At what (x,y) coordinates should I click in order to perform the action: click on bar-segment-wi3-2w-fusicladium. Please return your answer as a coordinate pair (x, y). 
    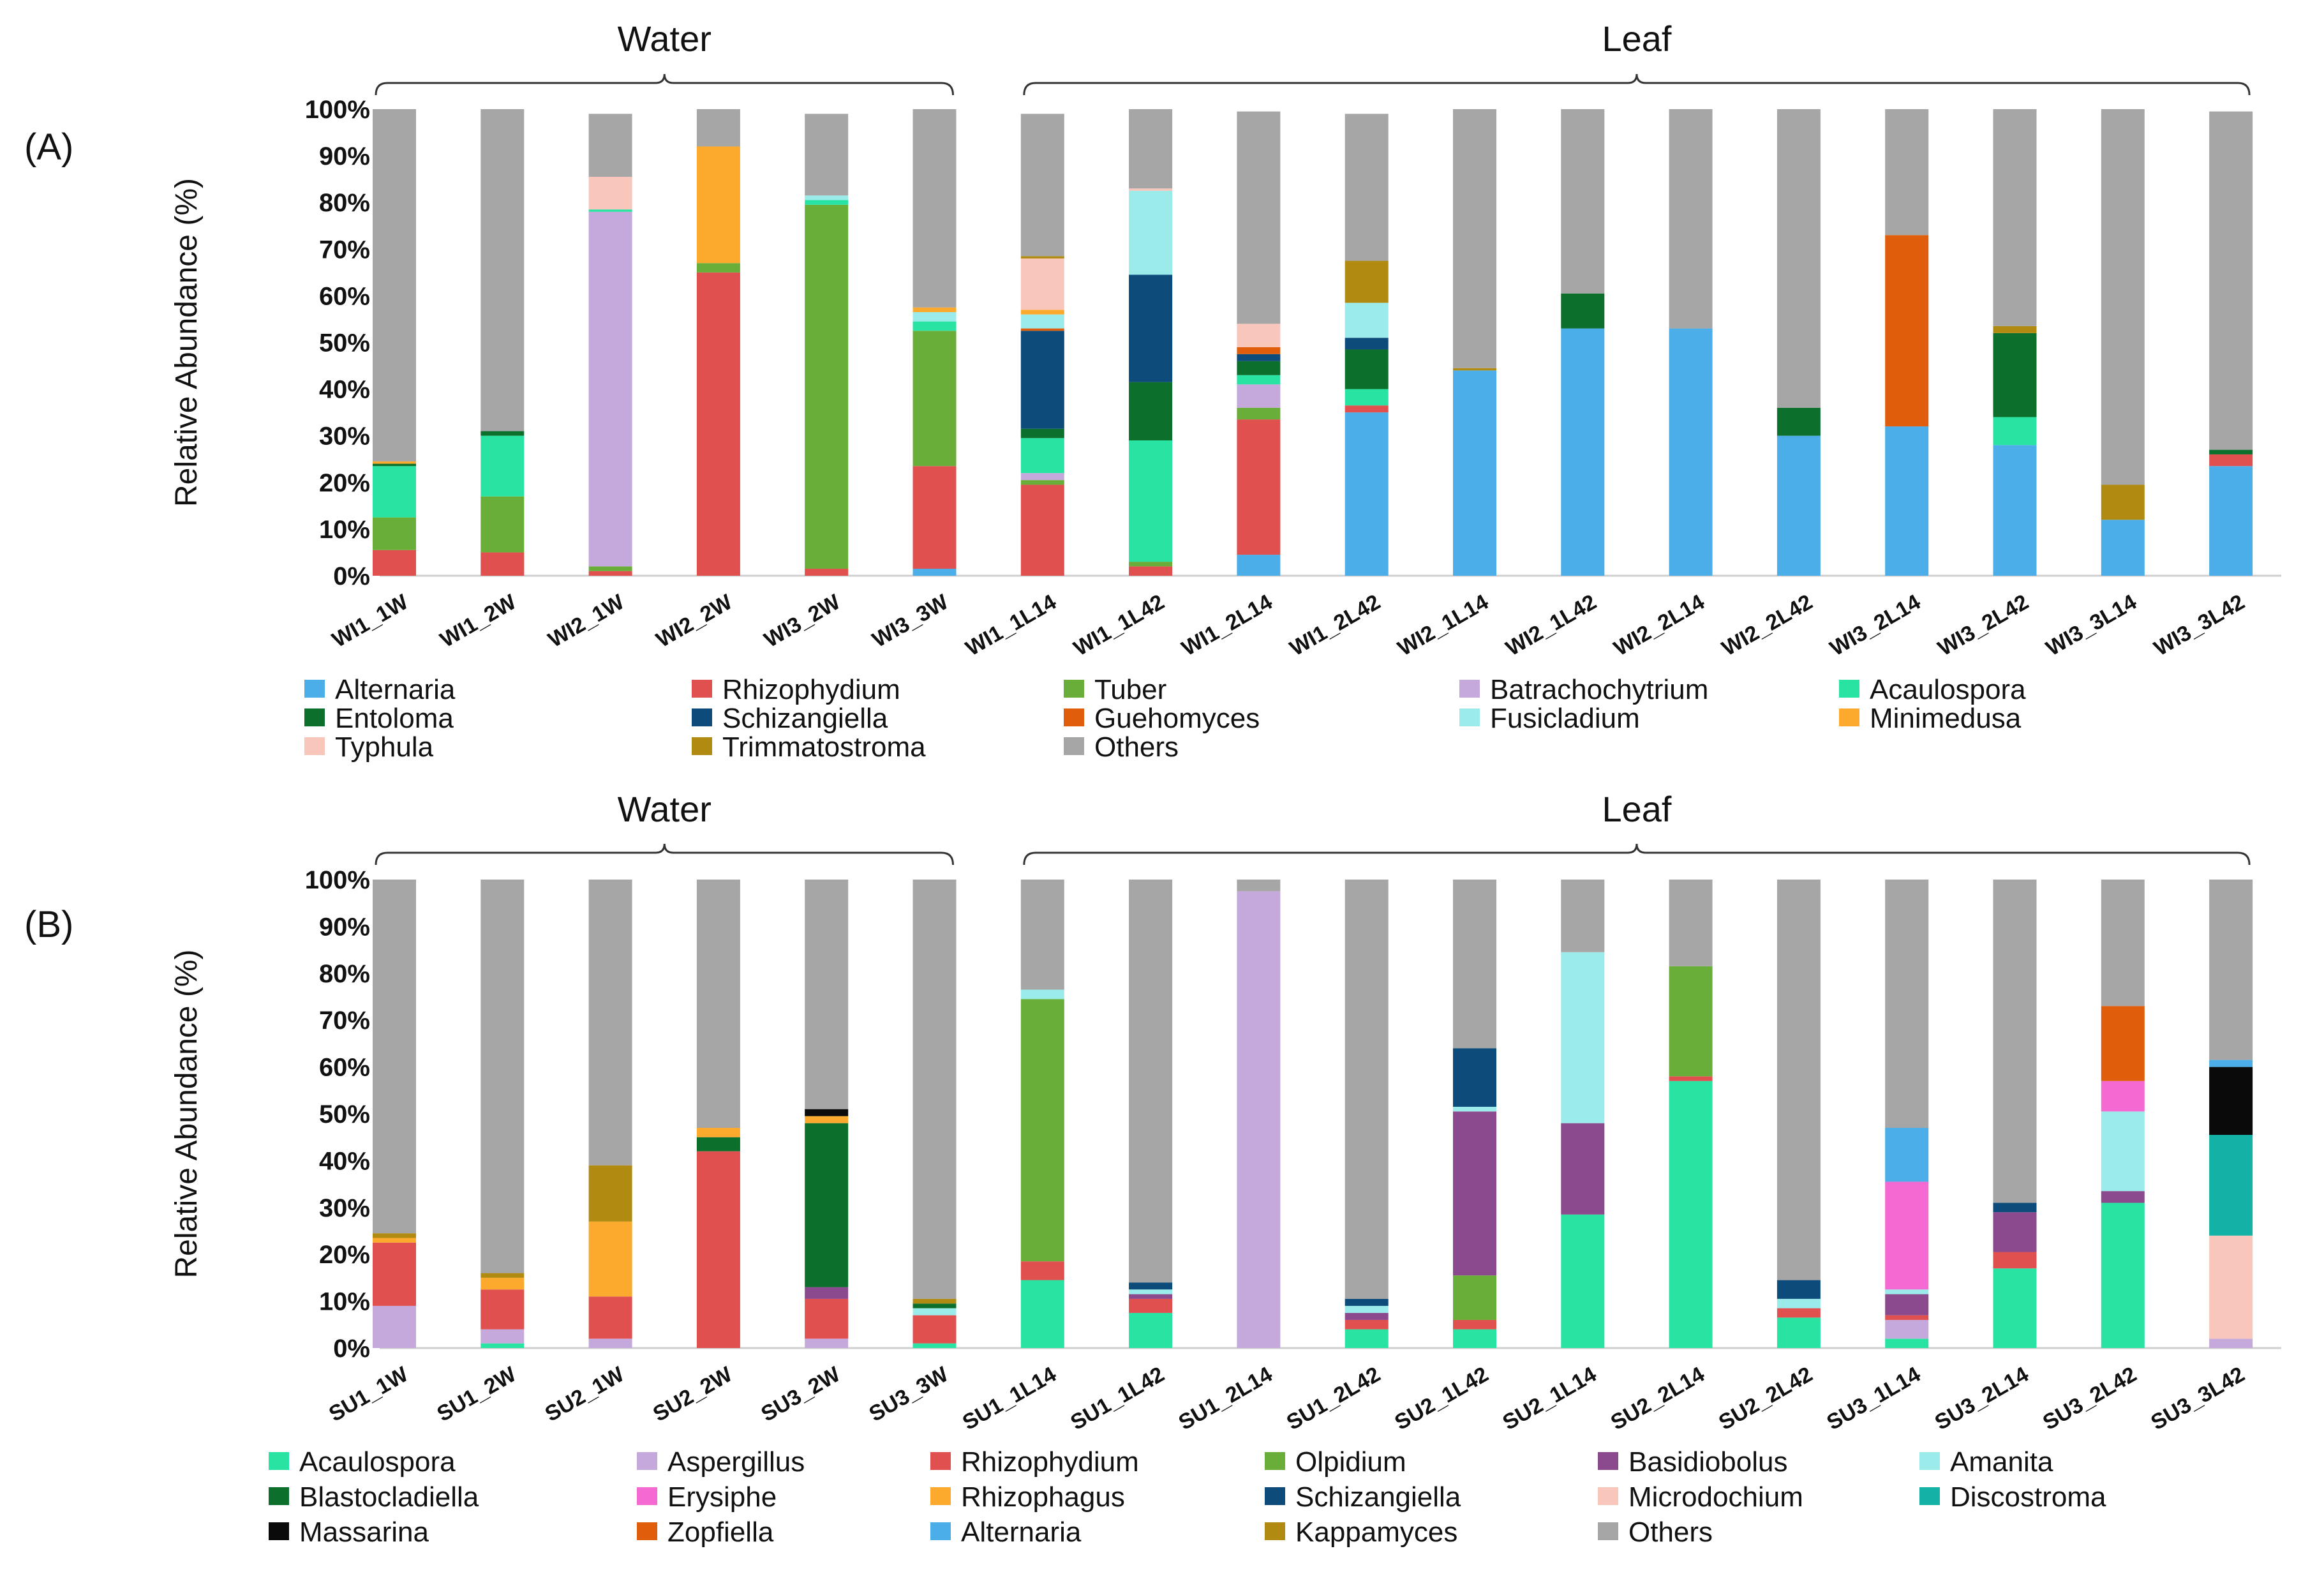
    Looking at the image, I should click on (827, 197).